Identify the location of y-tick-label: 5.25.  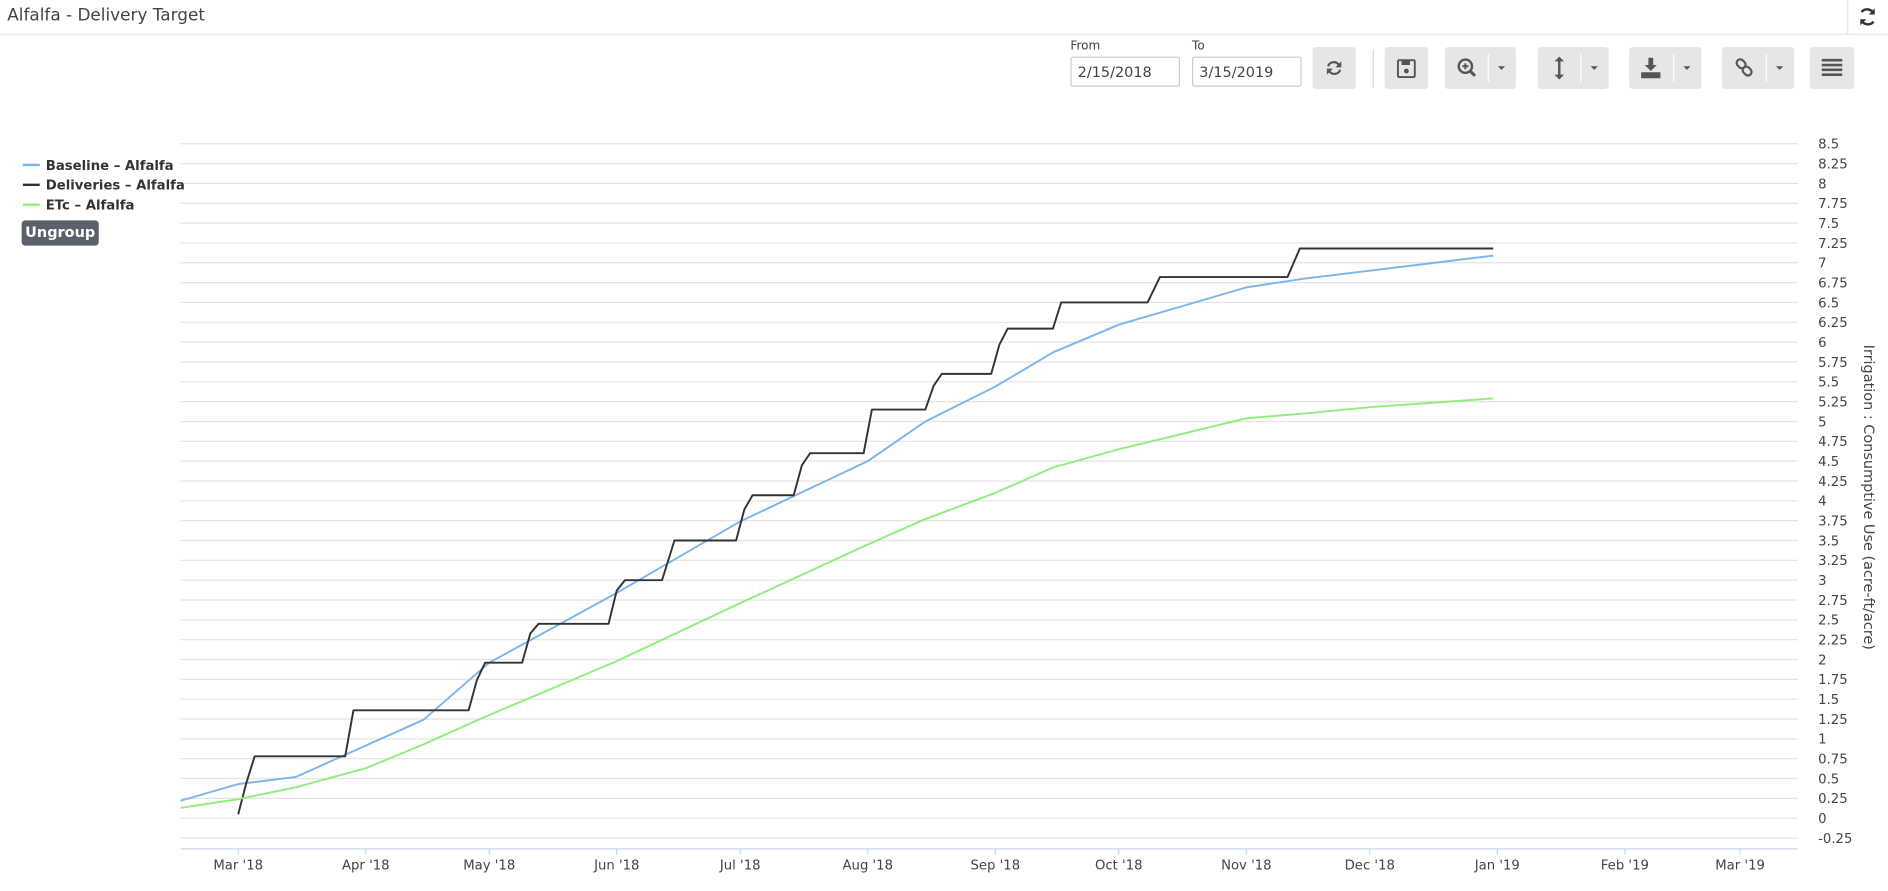
(1832, 402).